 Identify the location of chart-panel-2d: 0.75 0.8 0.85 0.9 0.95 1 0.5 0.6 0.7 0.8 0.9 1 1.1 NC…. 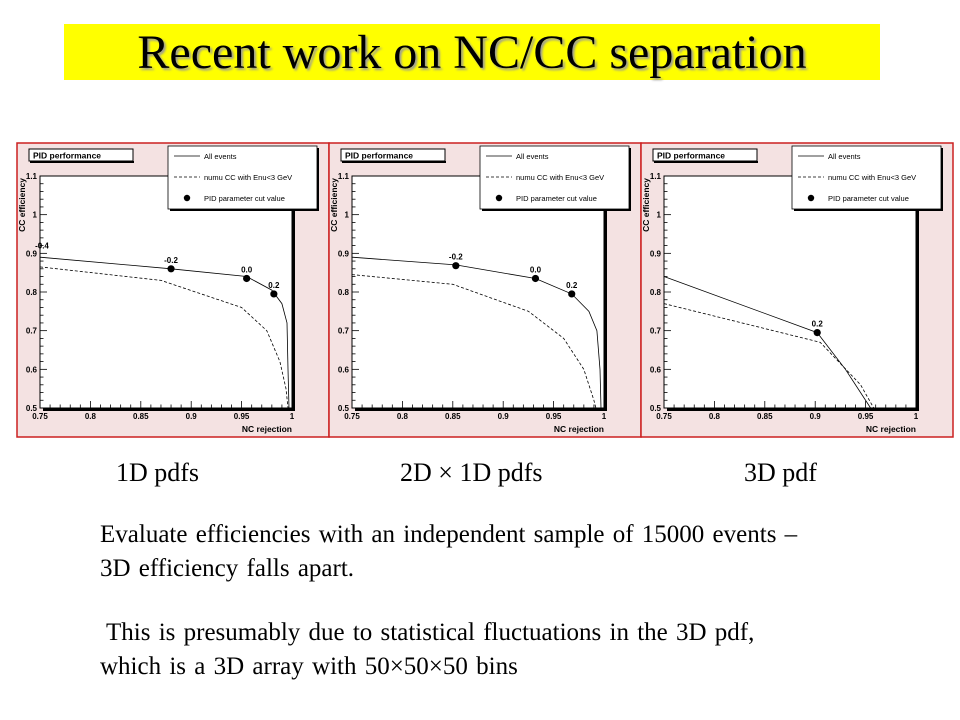
(485, 290).